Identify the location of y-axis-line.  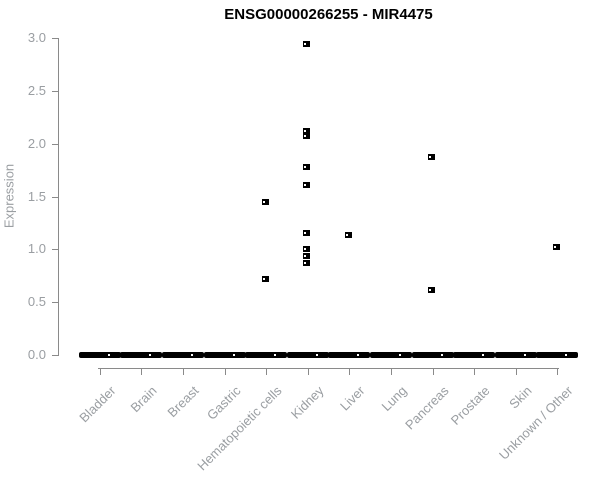
(58, 197).